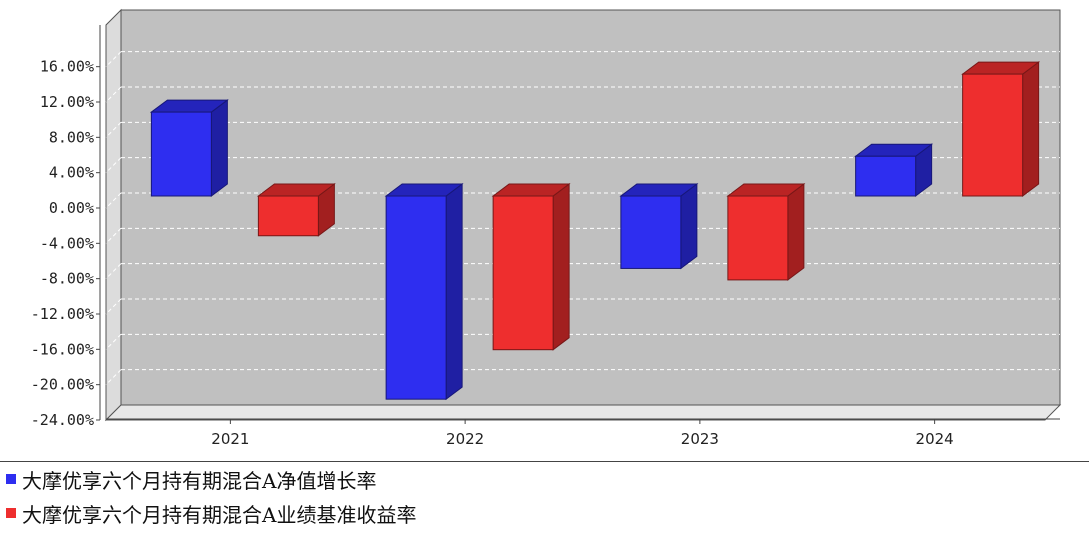  What do you see at coordinates (796, 232) in the screenshot?
I see `bar-side-s2-2023` at bounding box center [796, 232].